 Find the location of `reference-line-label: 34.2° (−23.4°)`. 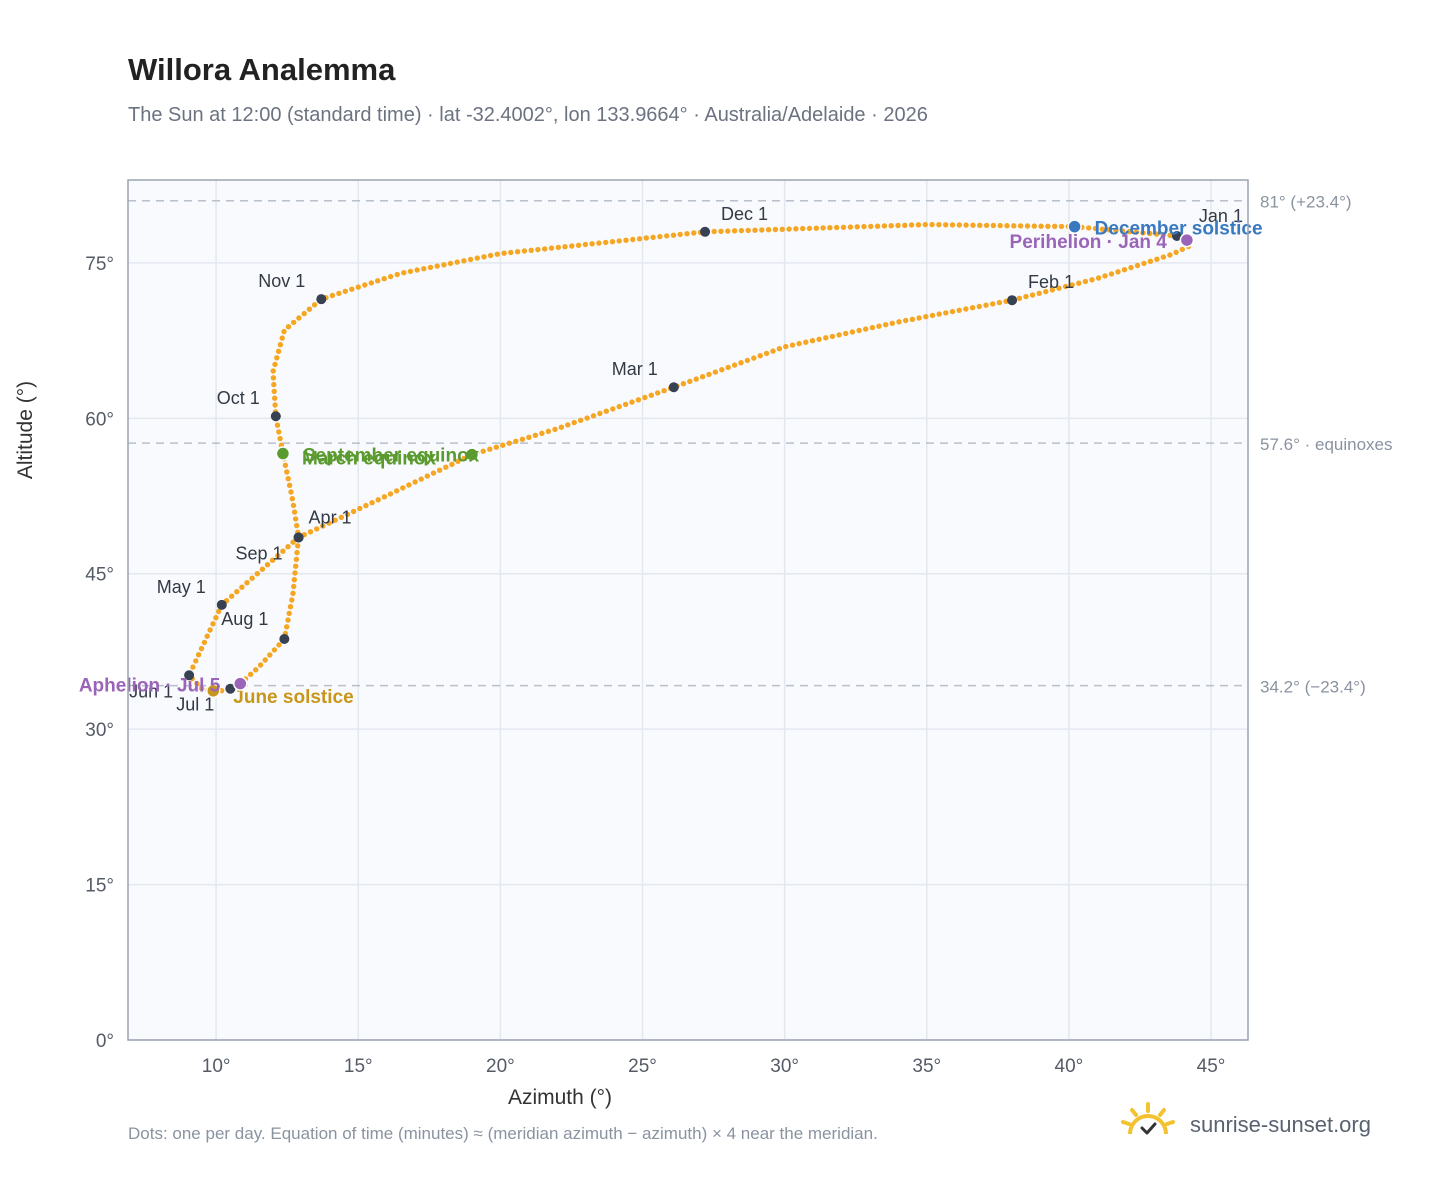

reference-line-label: 34.2° (−23.4°) is located at coordinates (1313, 687).